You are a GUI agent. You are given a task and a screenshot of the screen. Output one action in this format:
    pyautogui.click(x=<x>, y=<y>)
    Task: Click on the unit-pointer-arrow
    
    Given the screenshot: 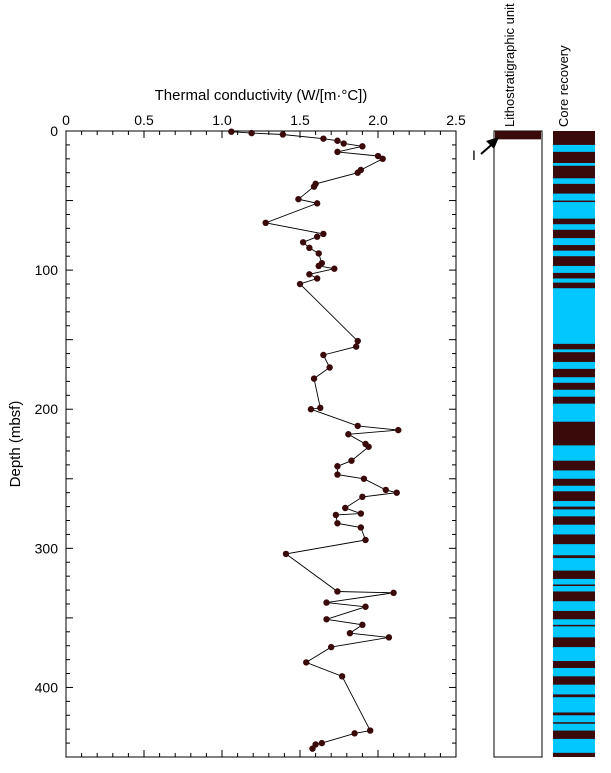 What is the action you would take?
    pyautogui.click(x=489, y=146)
    